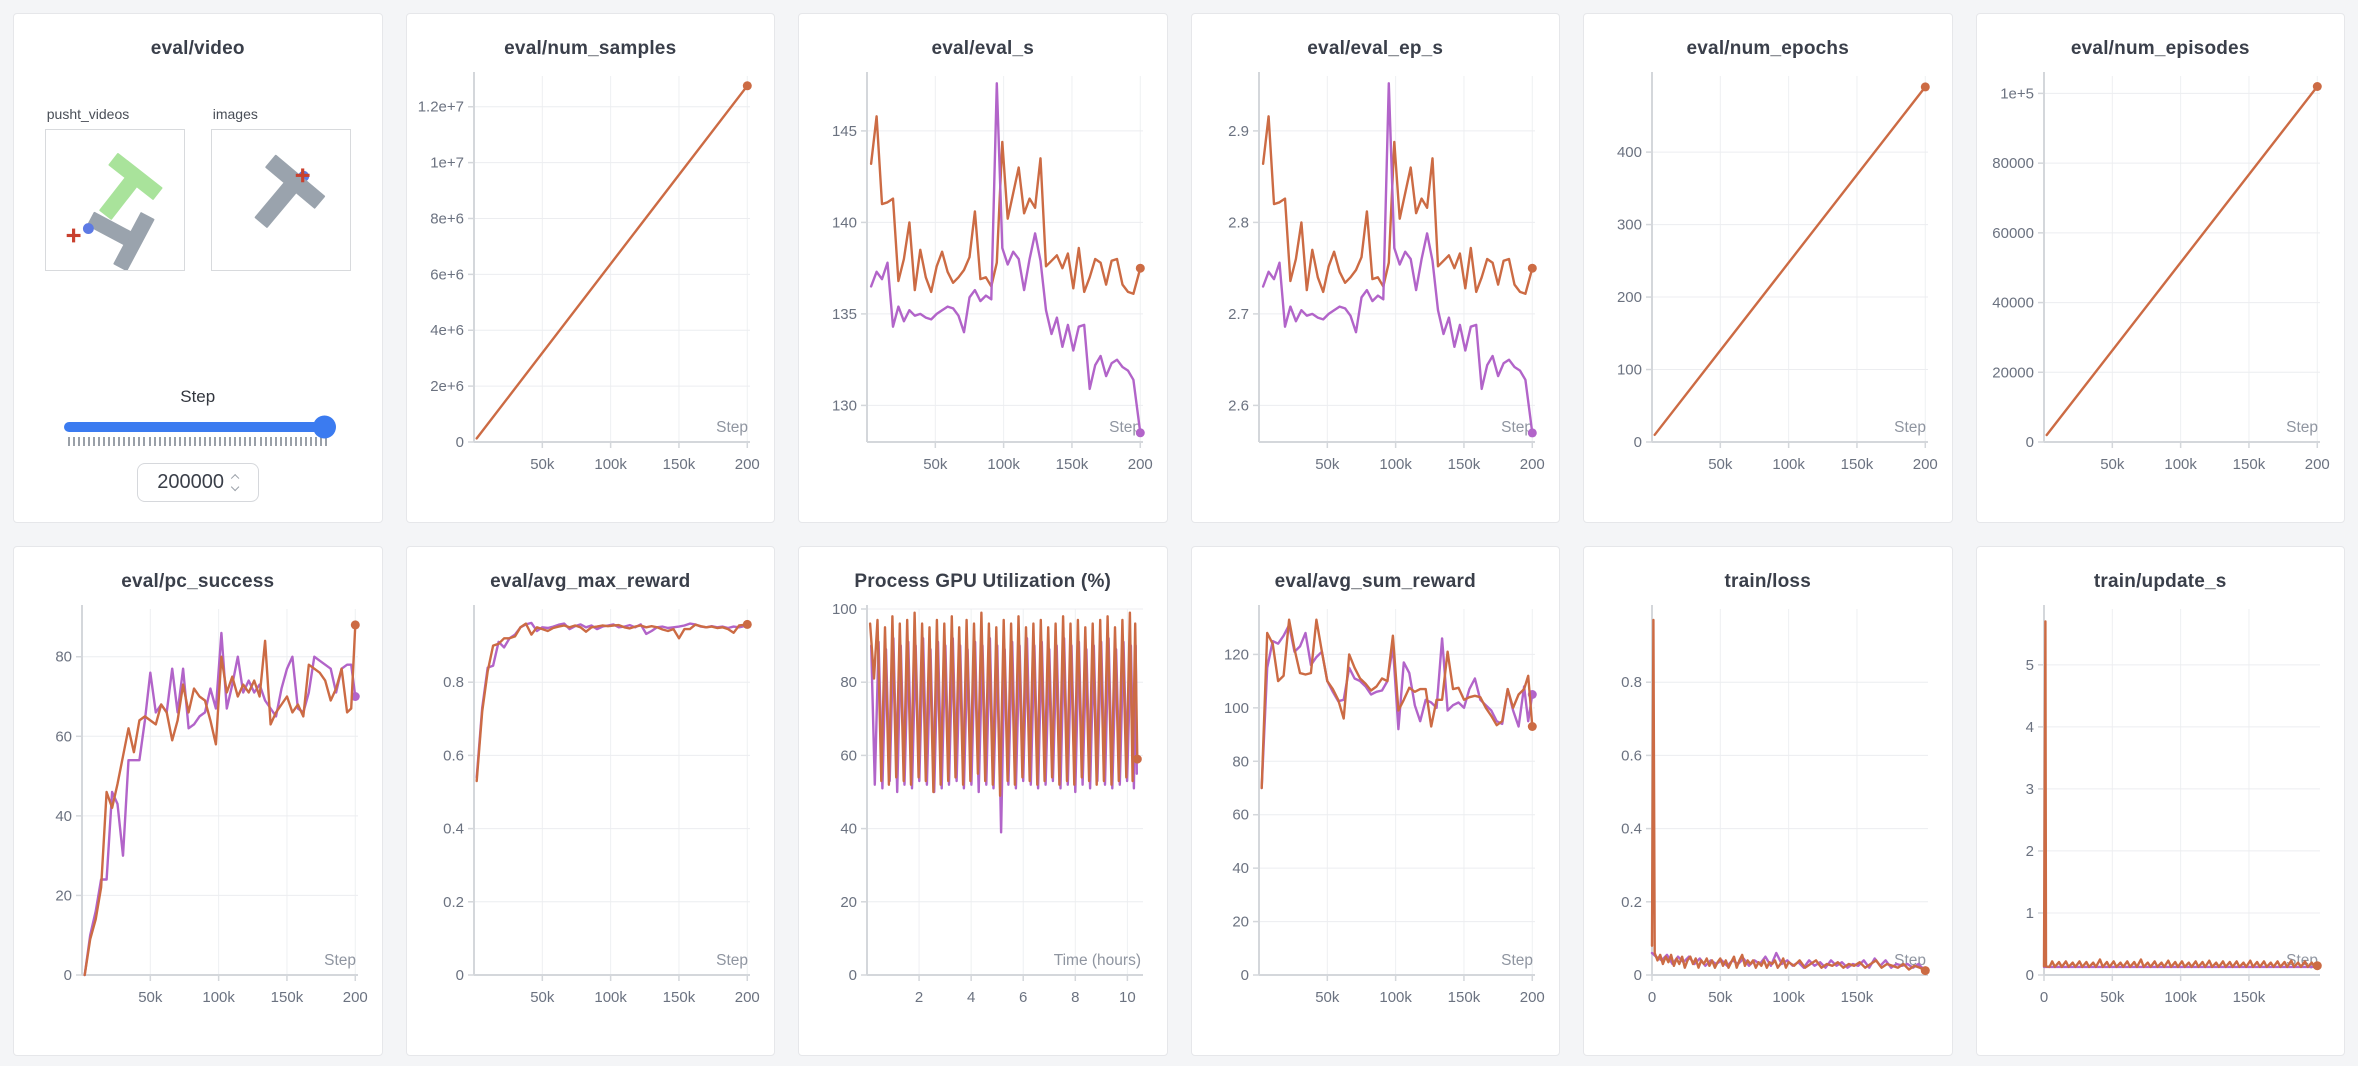 This screenshot has width=2358, height=1066. I want to click on y-tick-label: 2.8, so click(1238, 222).